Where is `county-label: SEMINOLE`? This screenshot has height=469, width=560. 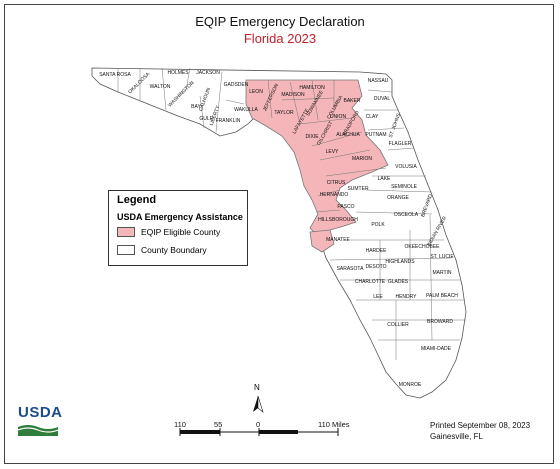
county-label: SEMINOLE is located at coordinates (404, 187).